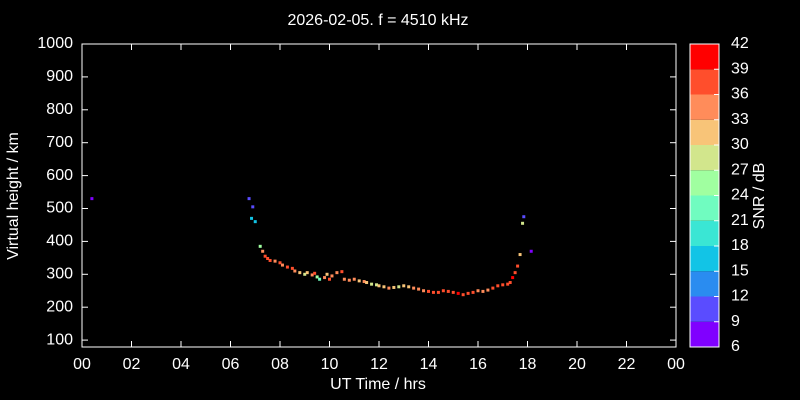 The width and height of the screenshot is (800, 400). What do you see at coordinates (181, 364) in the screenshot?
I see `x-tick-label: 04` at bounding box center [181, 364].